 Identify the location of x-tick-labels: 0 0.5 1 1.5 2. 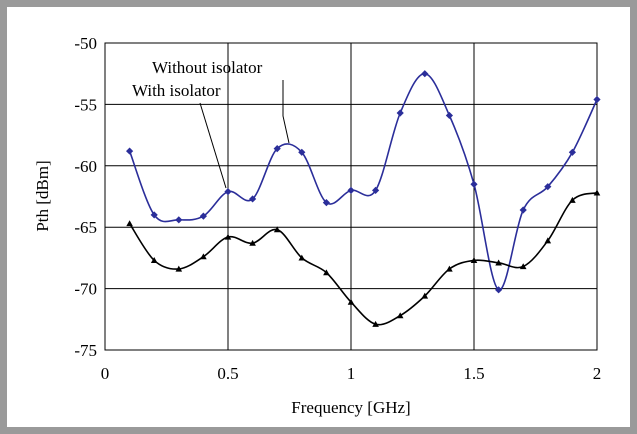
(351, 373).